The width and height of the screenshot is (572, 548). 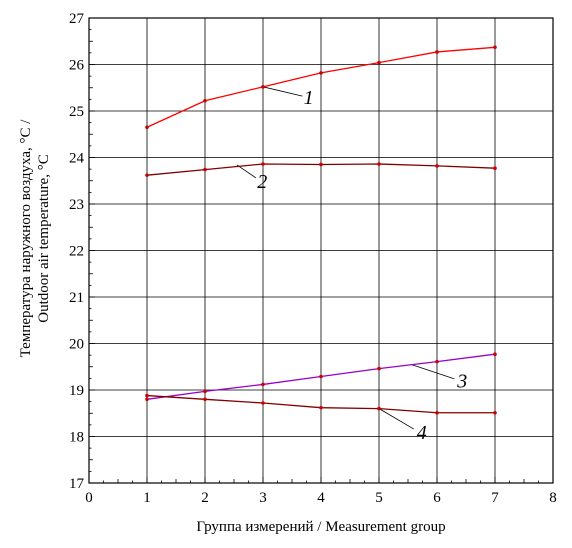 What do you see at coordinates (262, 182) in the screenshot?
I see `series-label-2: 2` at bounding box center [262, 182].